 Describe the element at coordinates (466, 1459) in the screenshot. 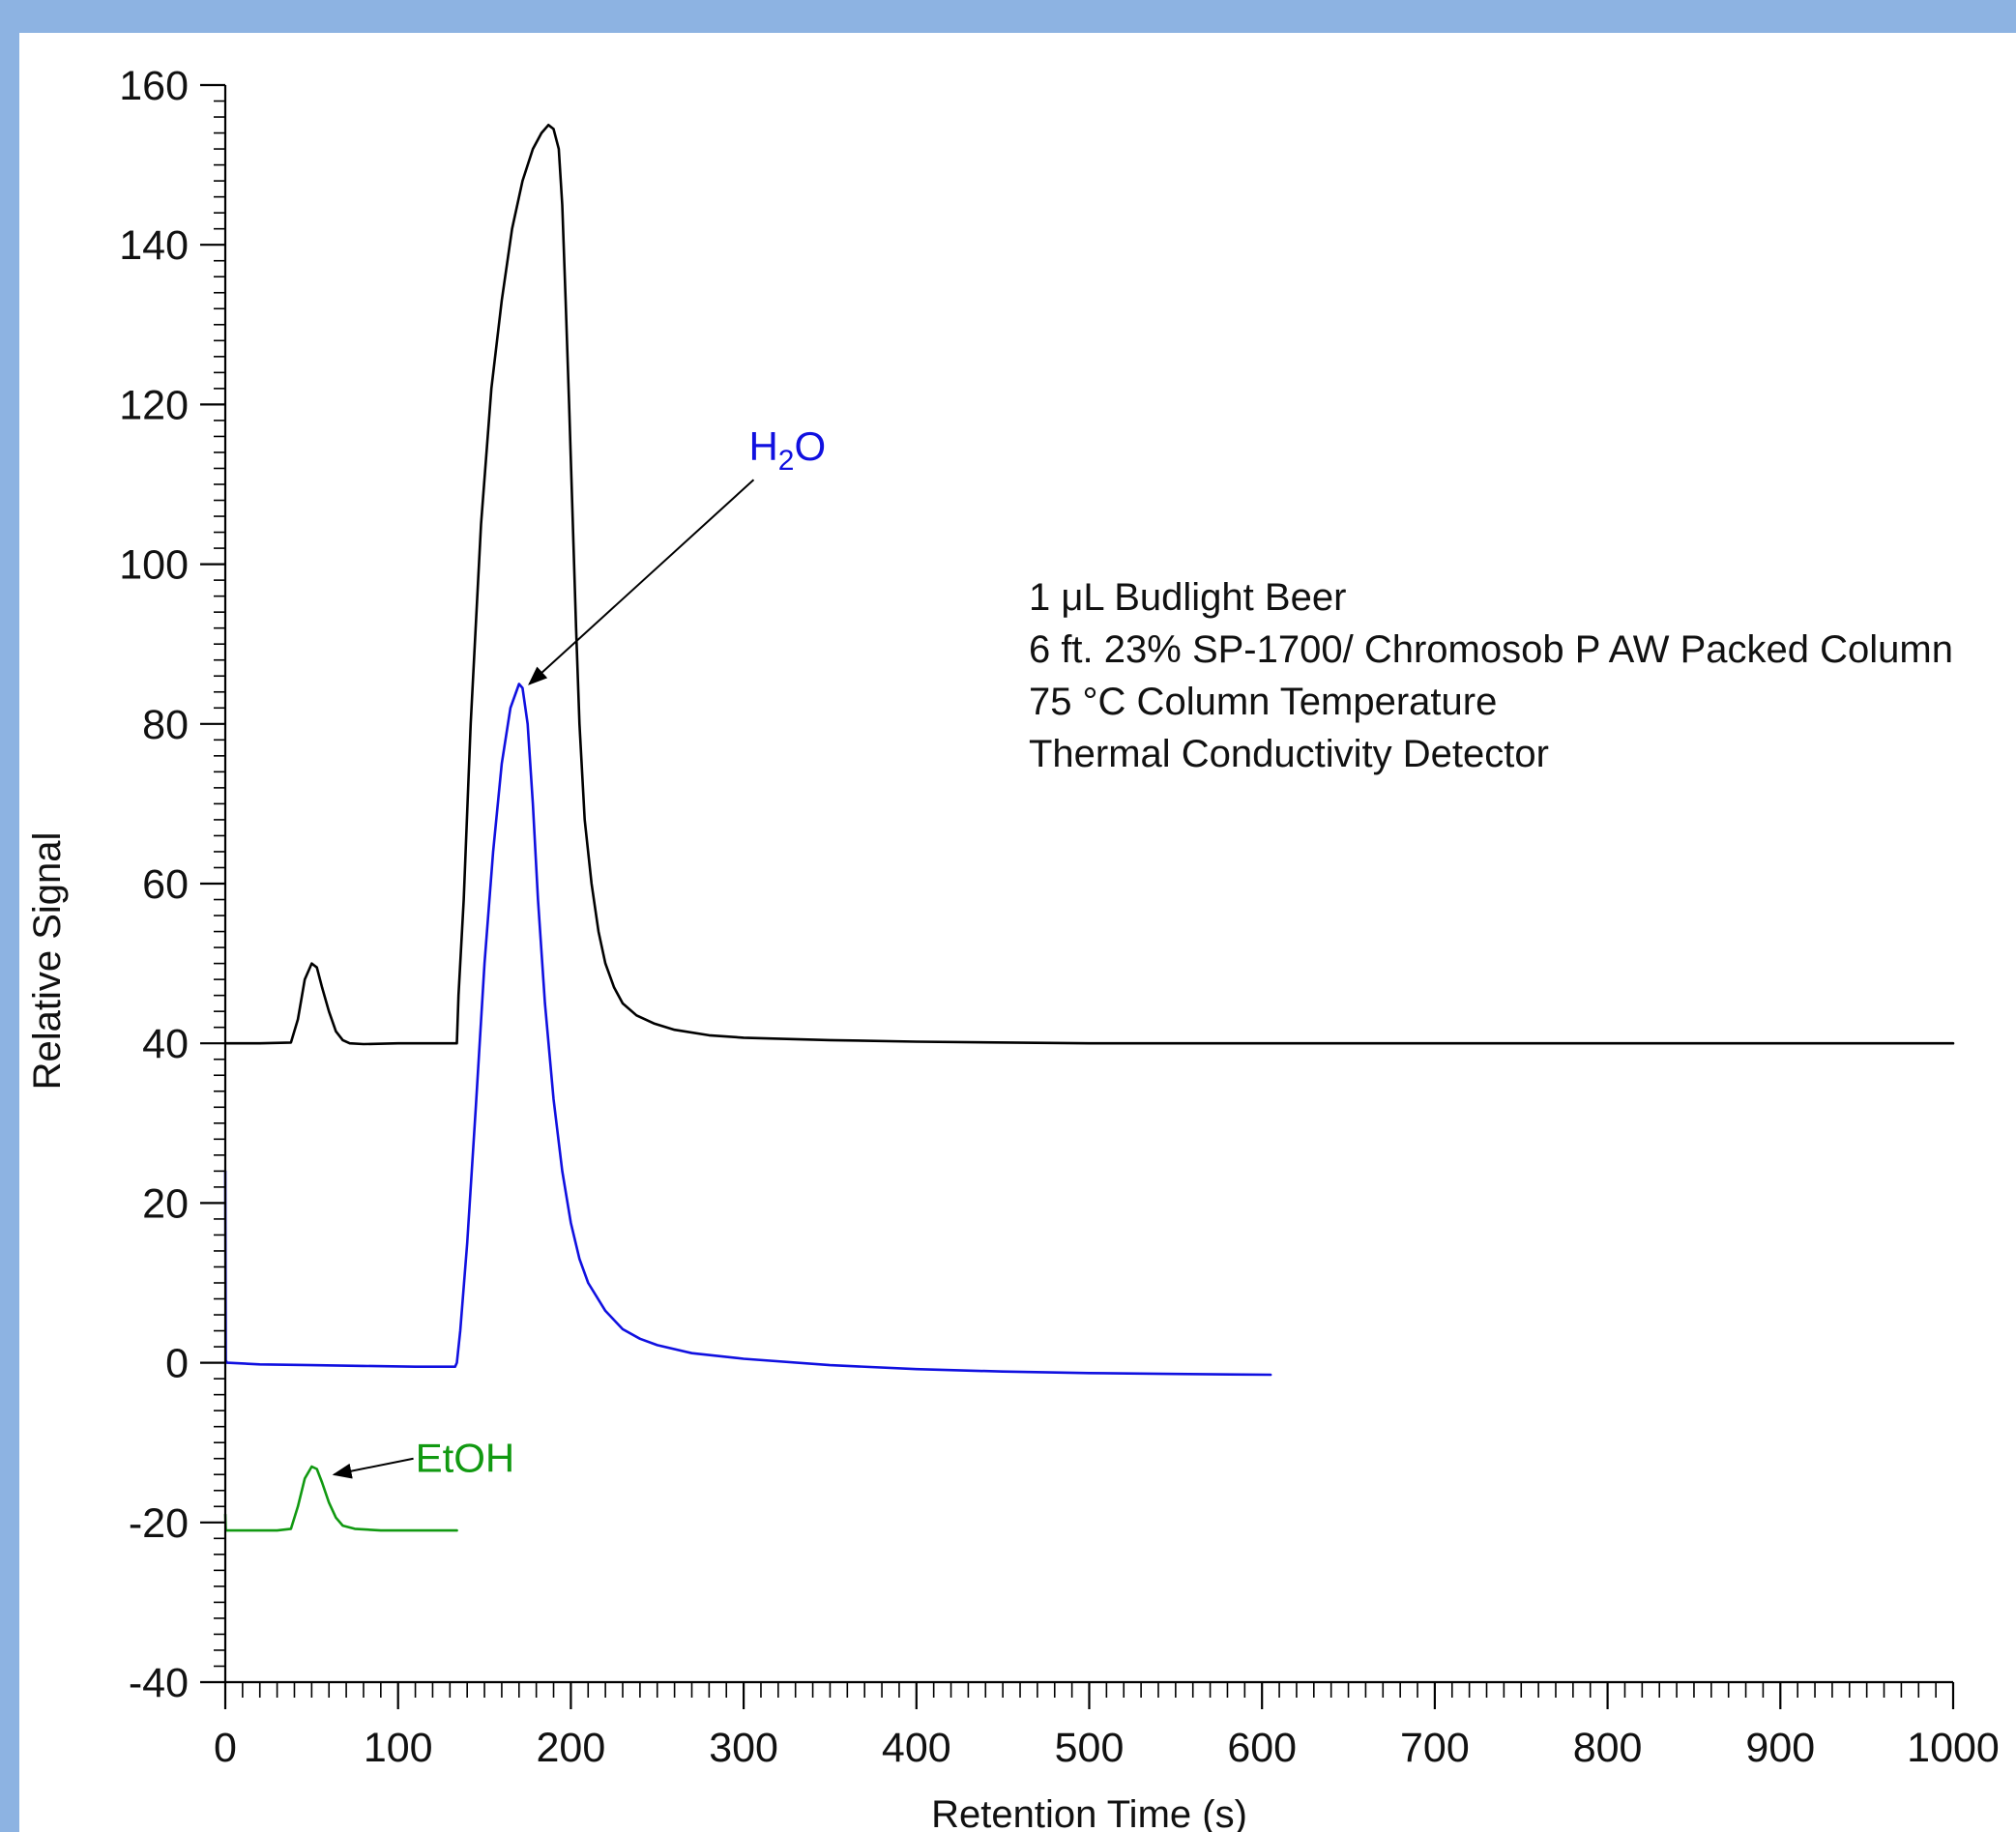

I see `etoh-label-text: EtOH` at that location.